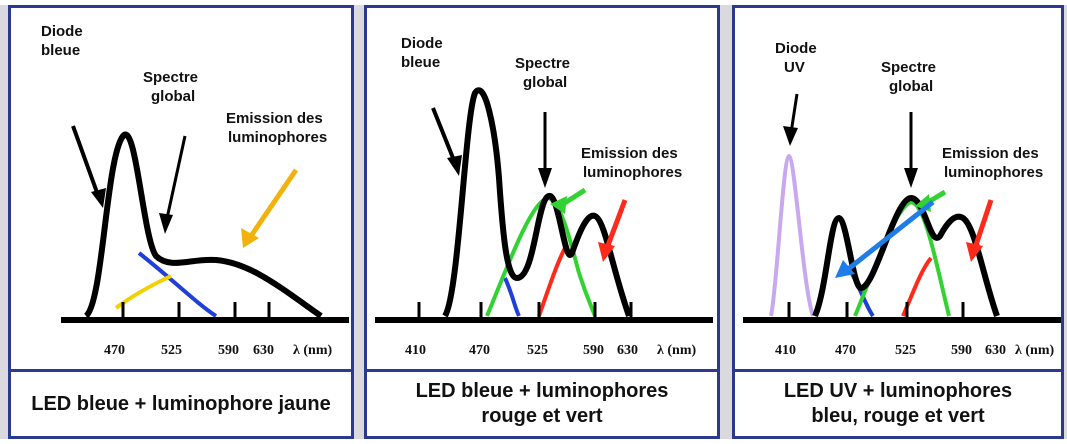 The height and width of the screenshot is (444, 1067). I want to click on uv-led-curve, so click(792, 235).